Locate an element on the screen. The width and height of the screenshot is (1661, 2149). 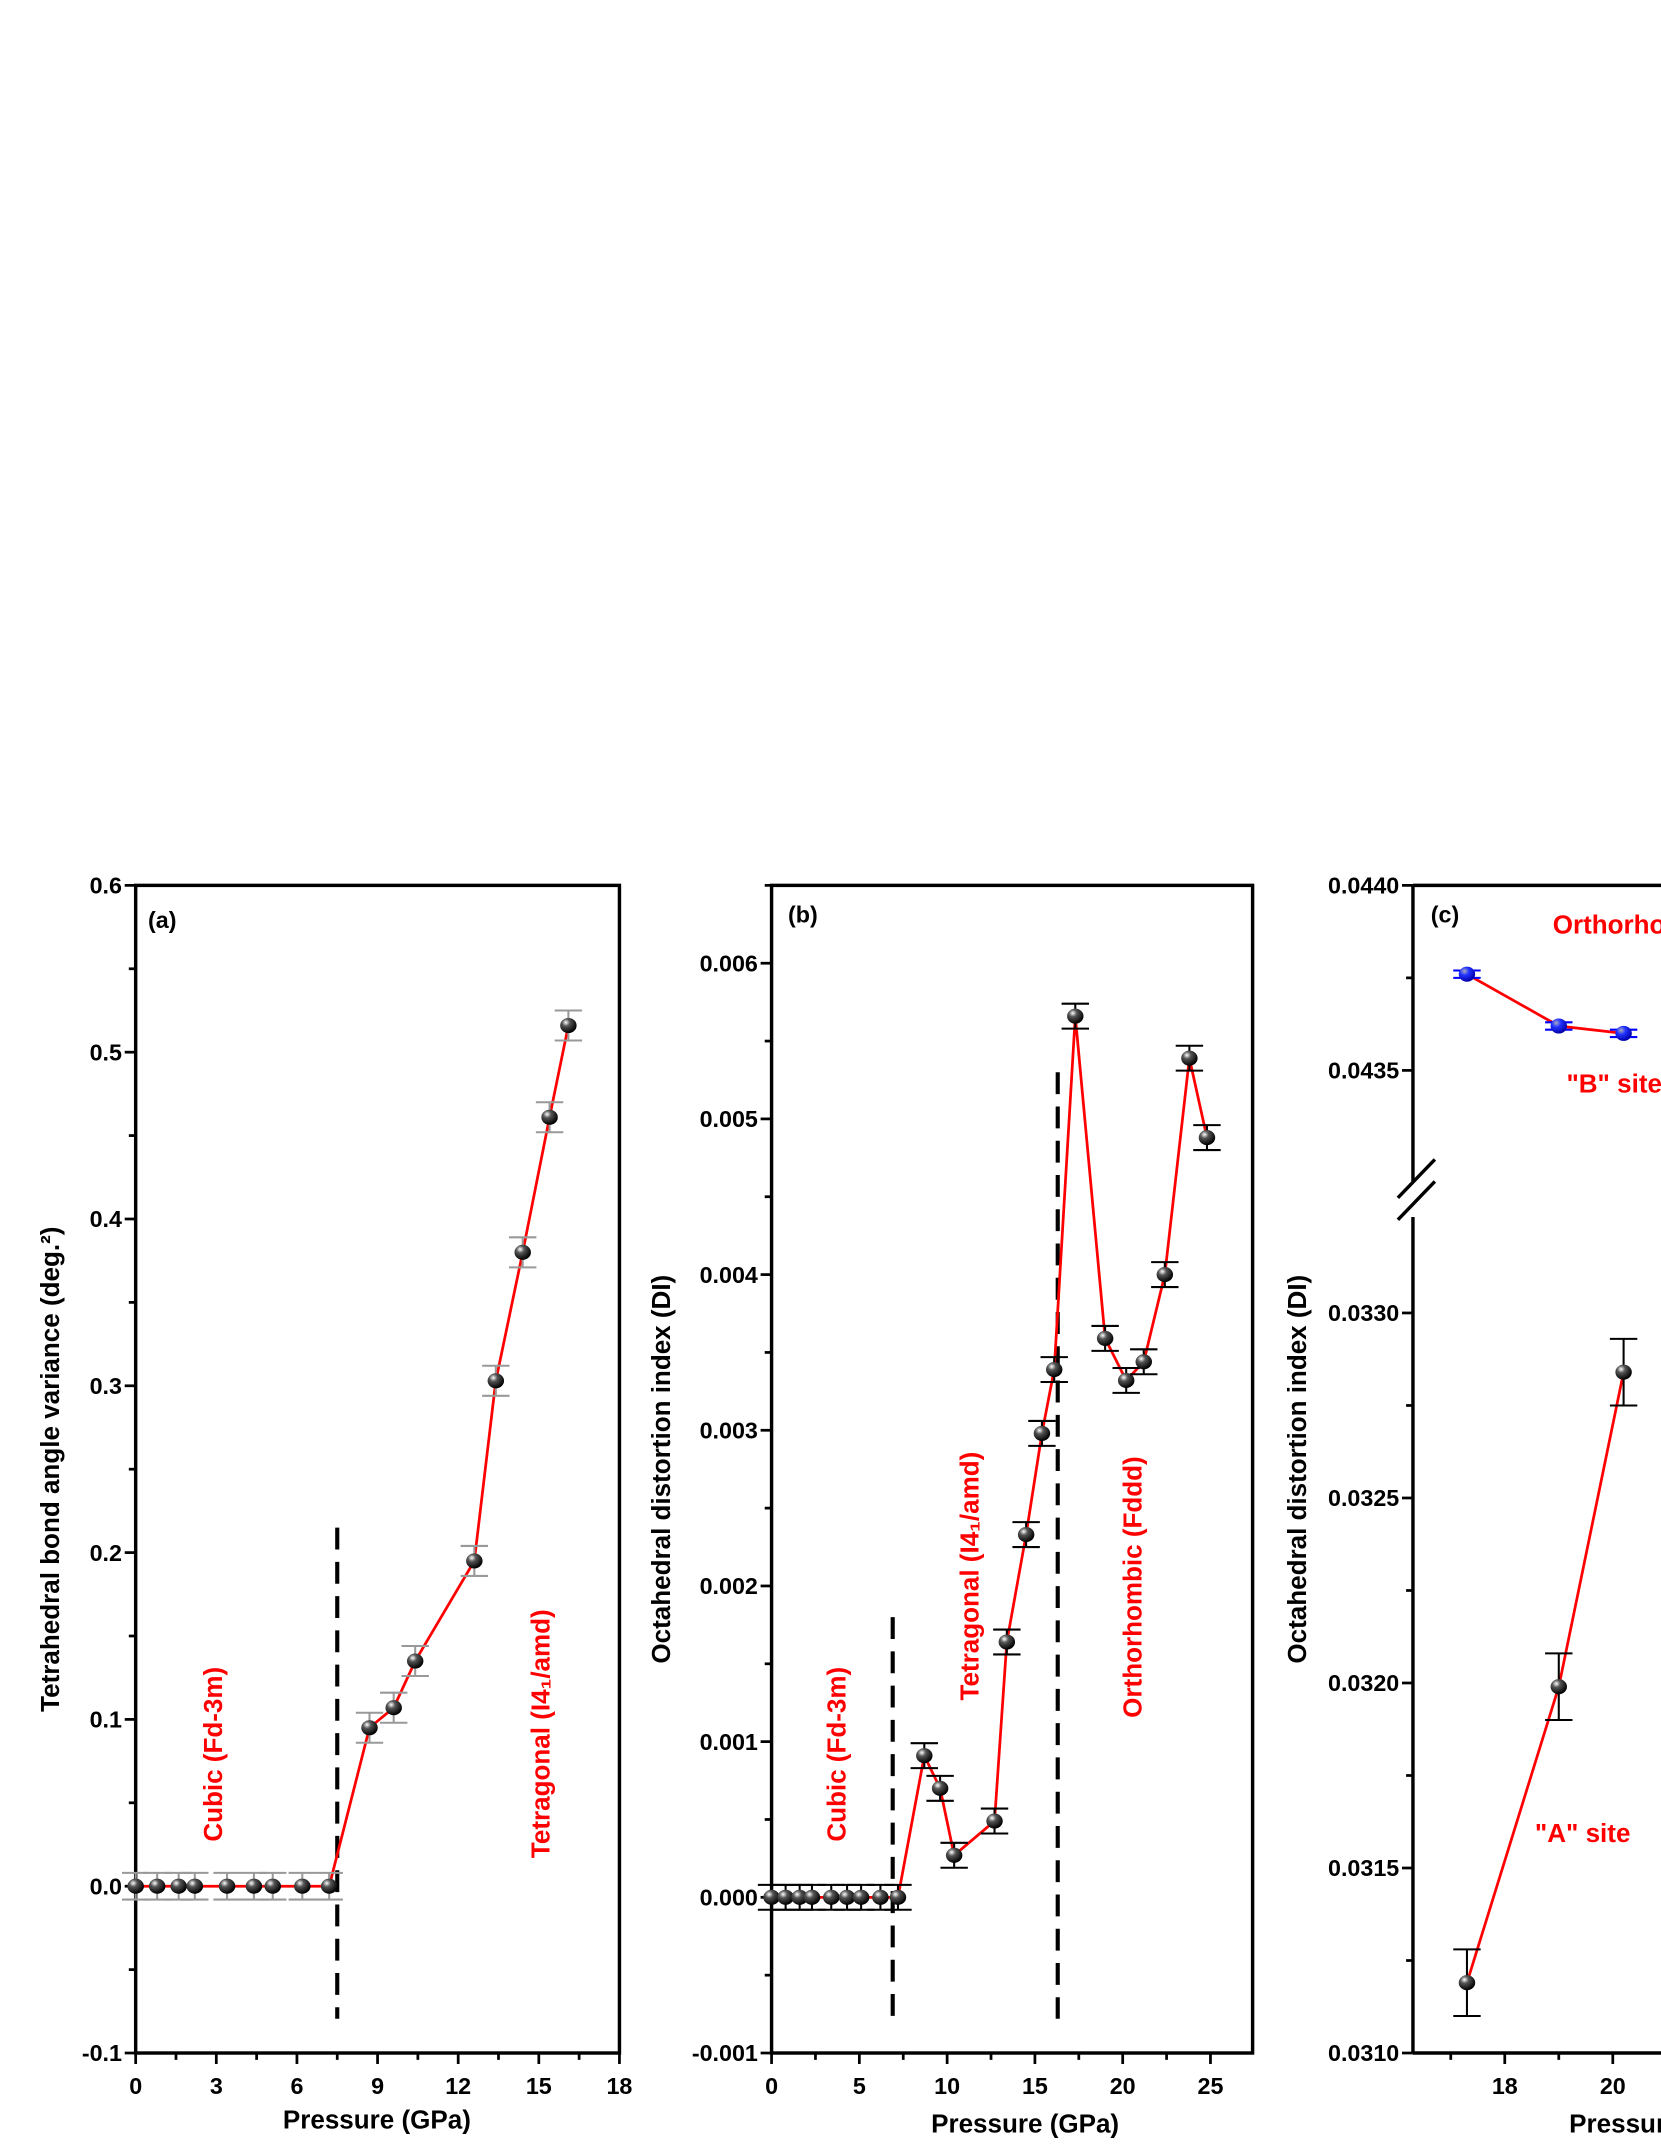
panel-c-series-1-line is located at coordinates (1545, 1677).